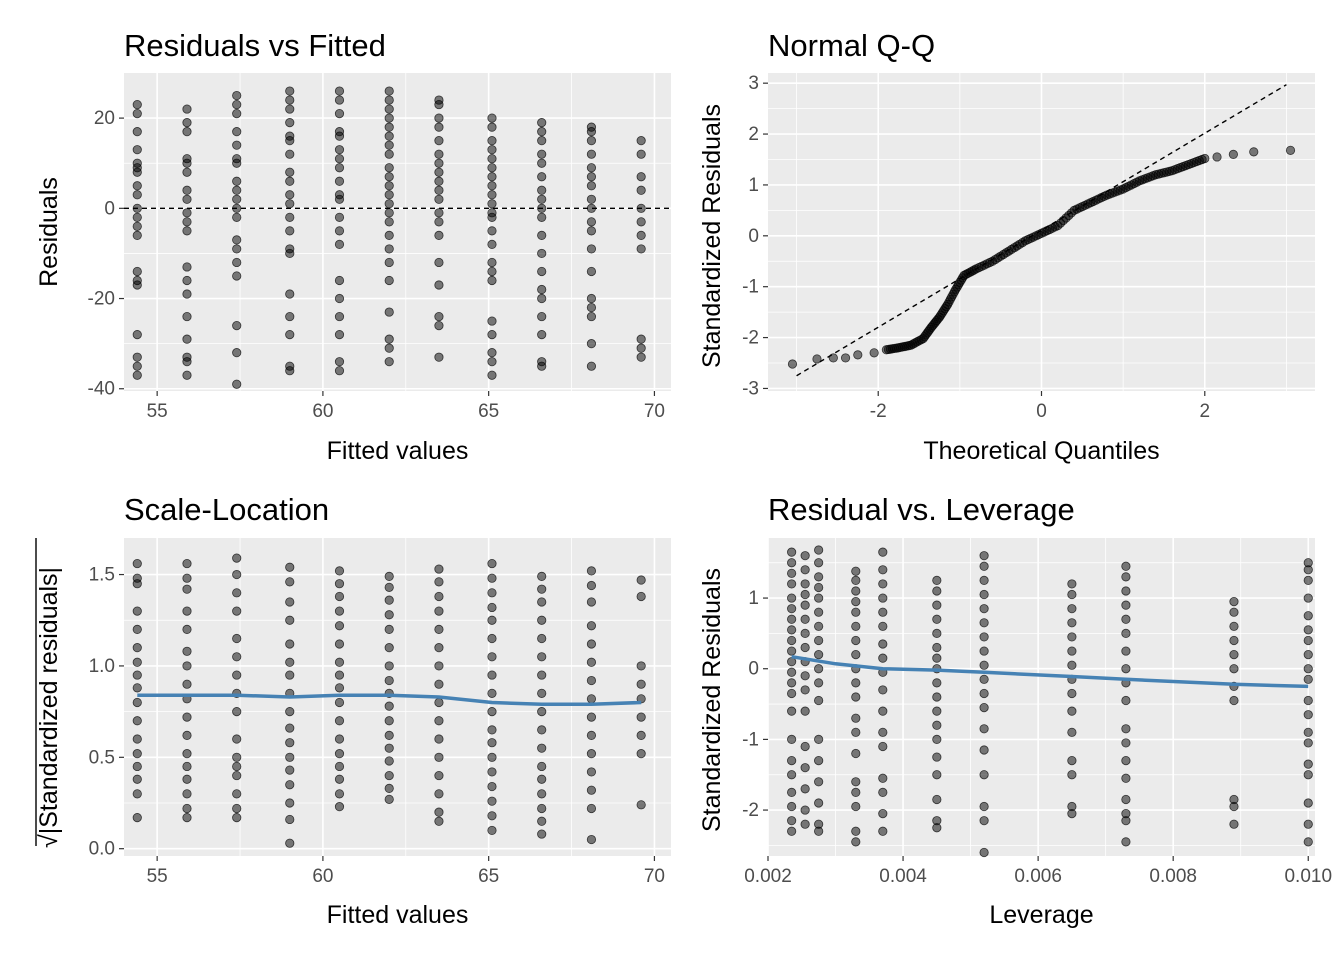 The height and width of the screenshot is (960, 1344). I want to click on panel-title: Scale-Location, so click(226, 509).